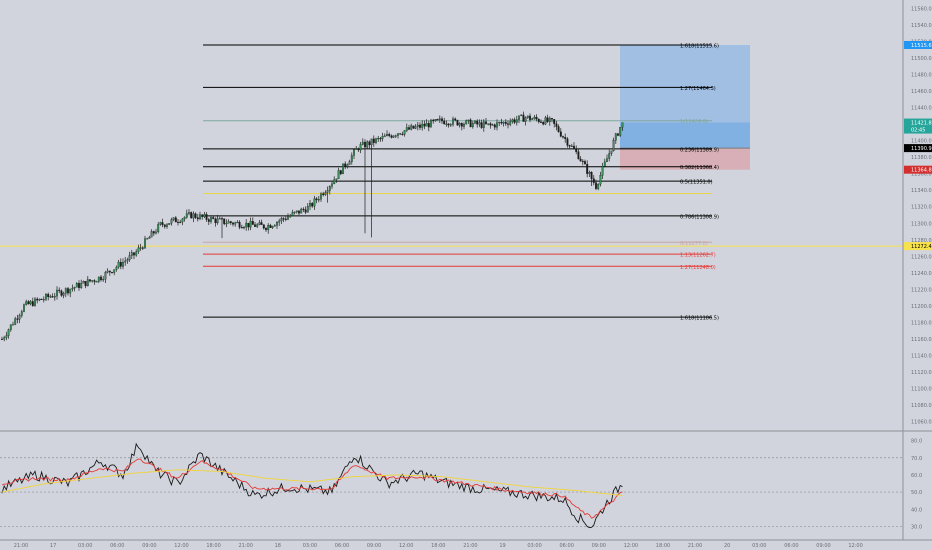  What do you see at coordinates (699, 319) in the screenshot?
I see `fib-level-label: 1.618(11186.5)` at bounding box center [699, 319].